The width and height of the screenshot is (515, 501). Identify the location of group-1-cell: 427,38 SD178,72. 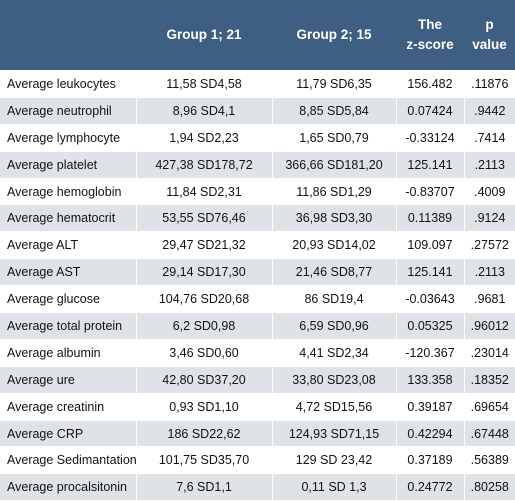
(203, 165).